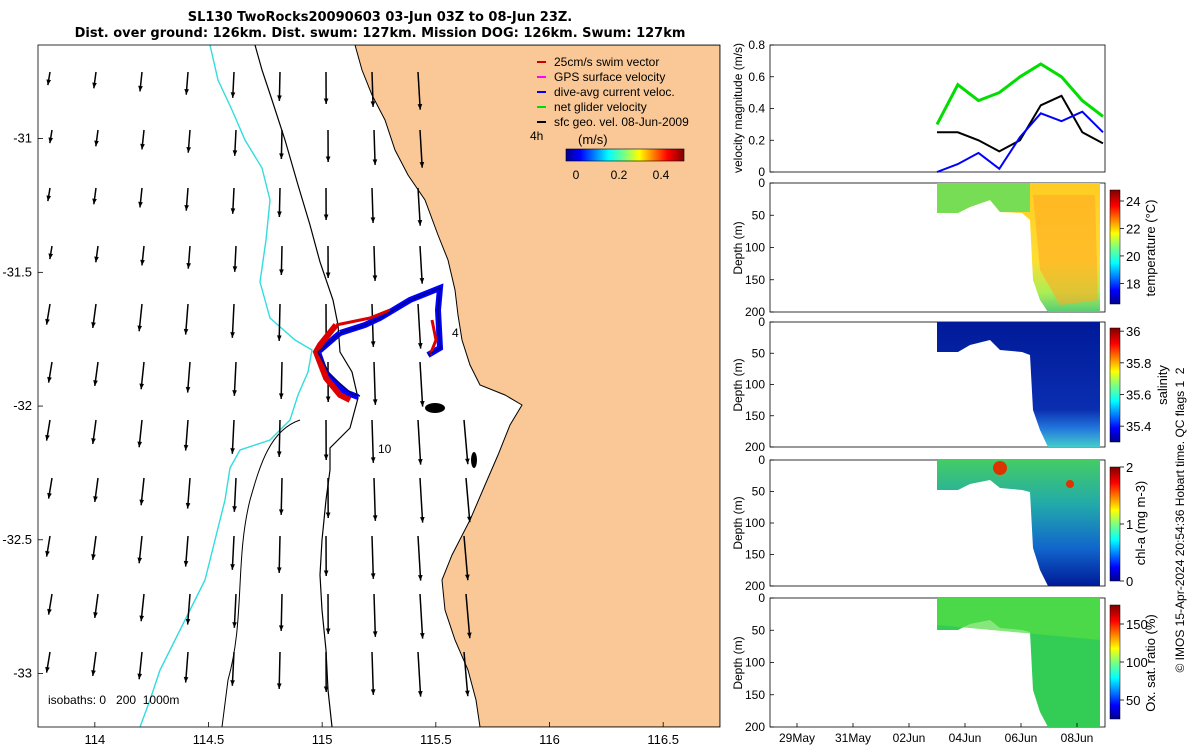 This screenshot has height=750, width=1200. Describe the element at coordinates (797, 738) in the screenshot. I see `date-tick-label: 29May` at that location.